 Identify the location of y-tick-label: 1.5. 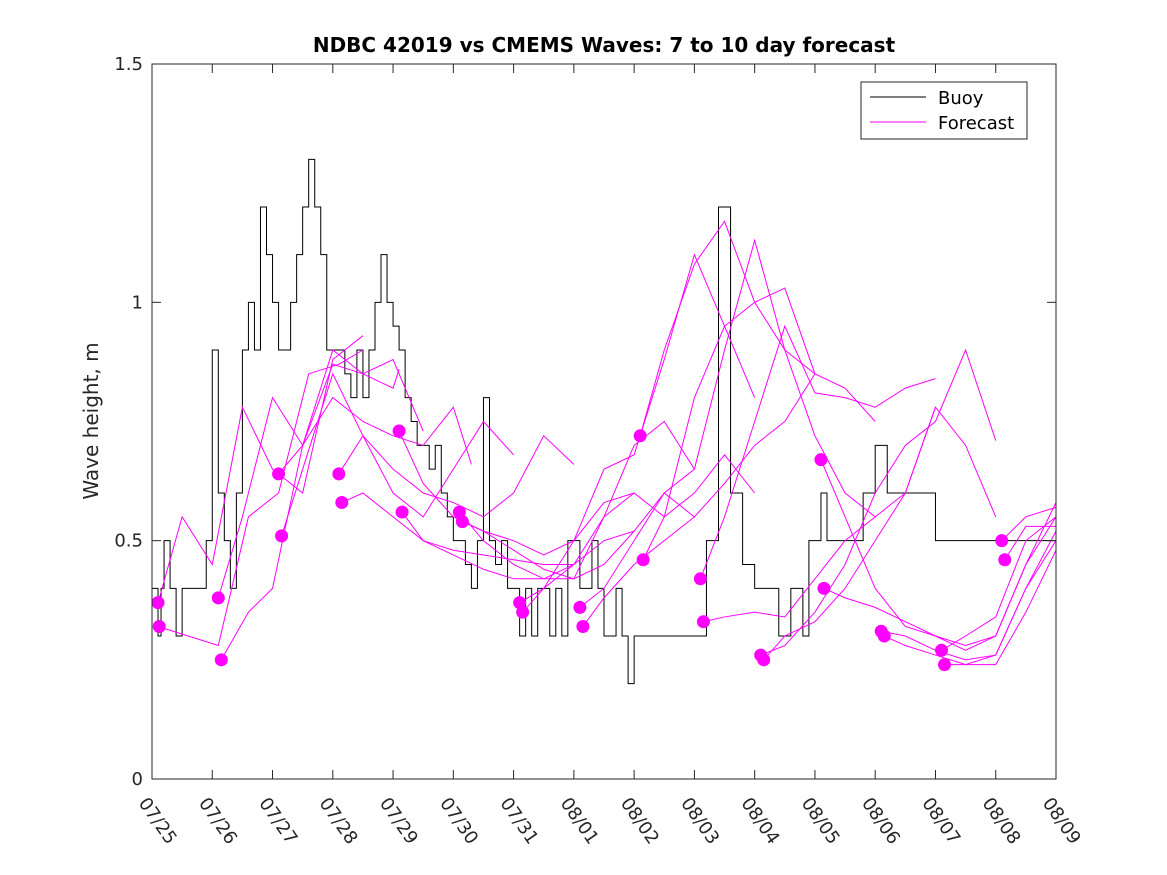
(128, 64).